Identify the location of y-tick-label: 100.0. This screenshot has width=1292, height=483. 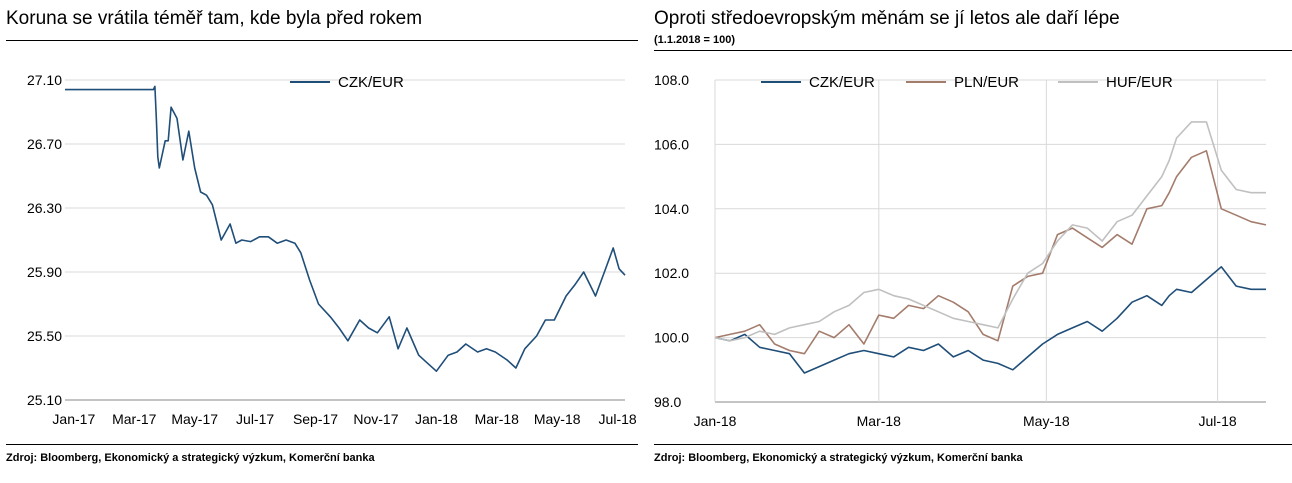
(671, 338).